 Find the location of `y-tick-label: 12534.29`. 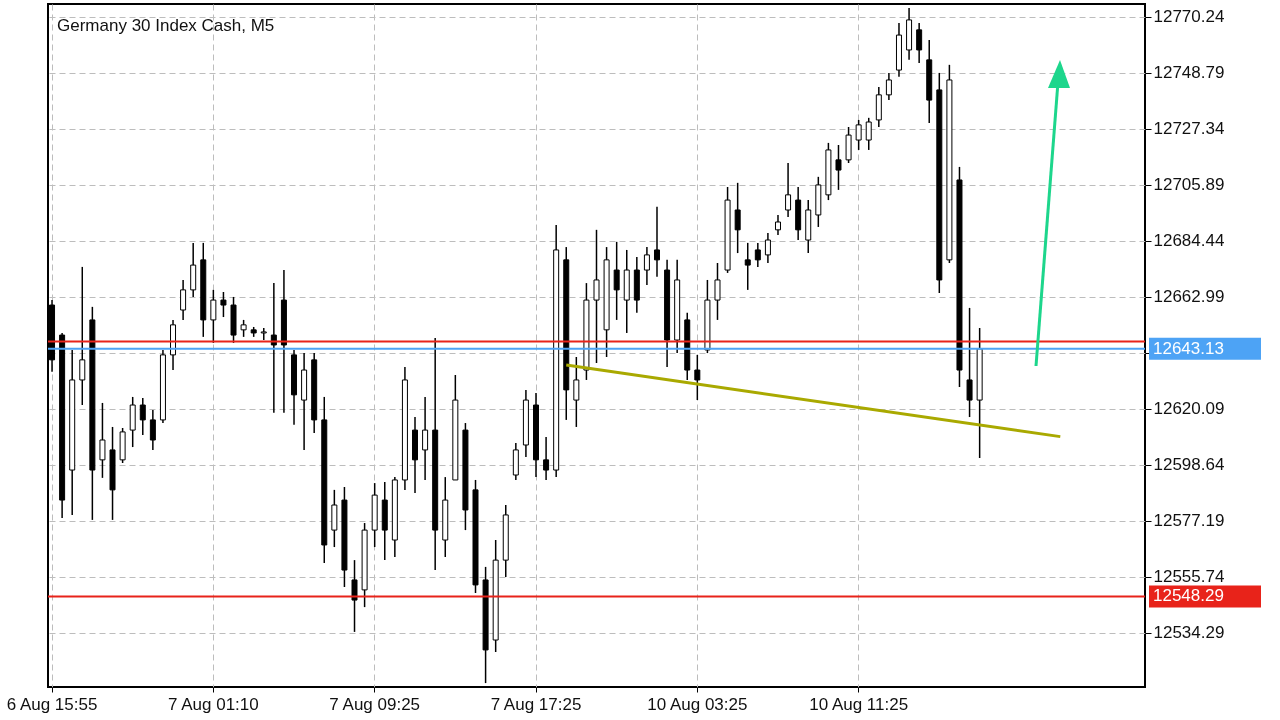

y-tick-label: 12534.29 is located at coordinates (1189, 633).